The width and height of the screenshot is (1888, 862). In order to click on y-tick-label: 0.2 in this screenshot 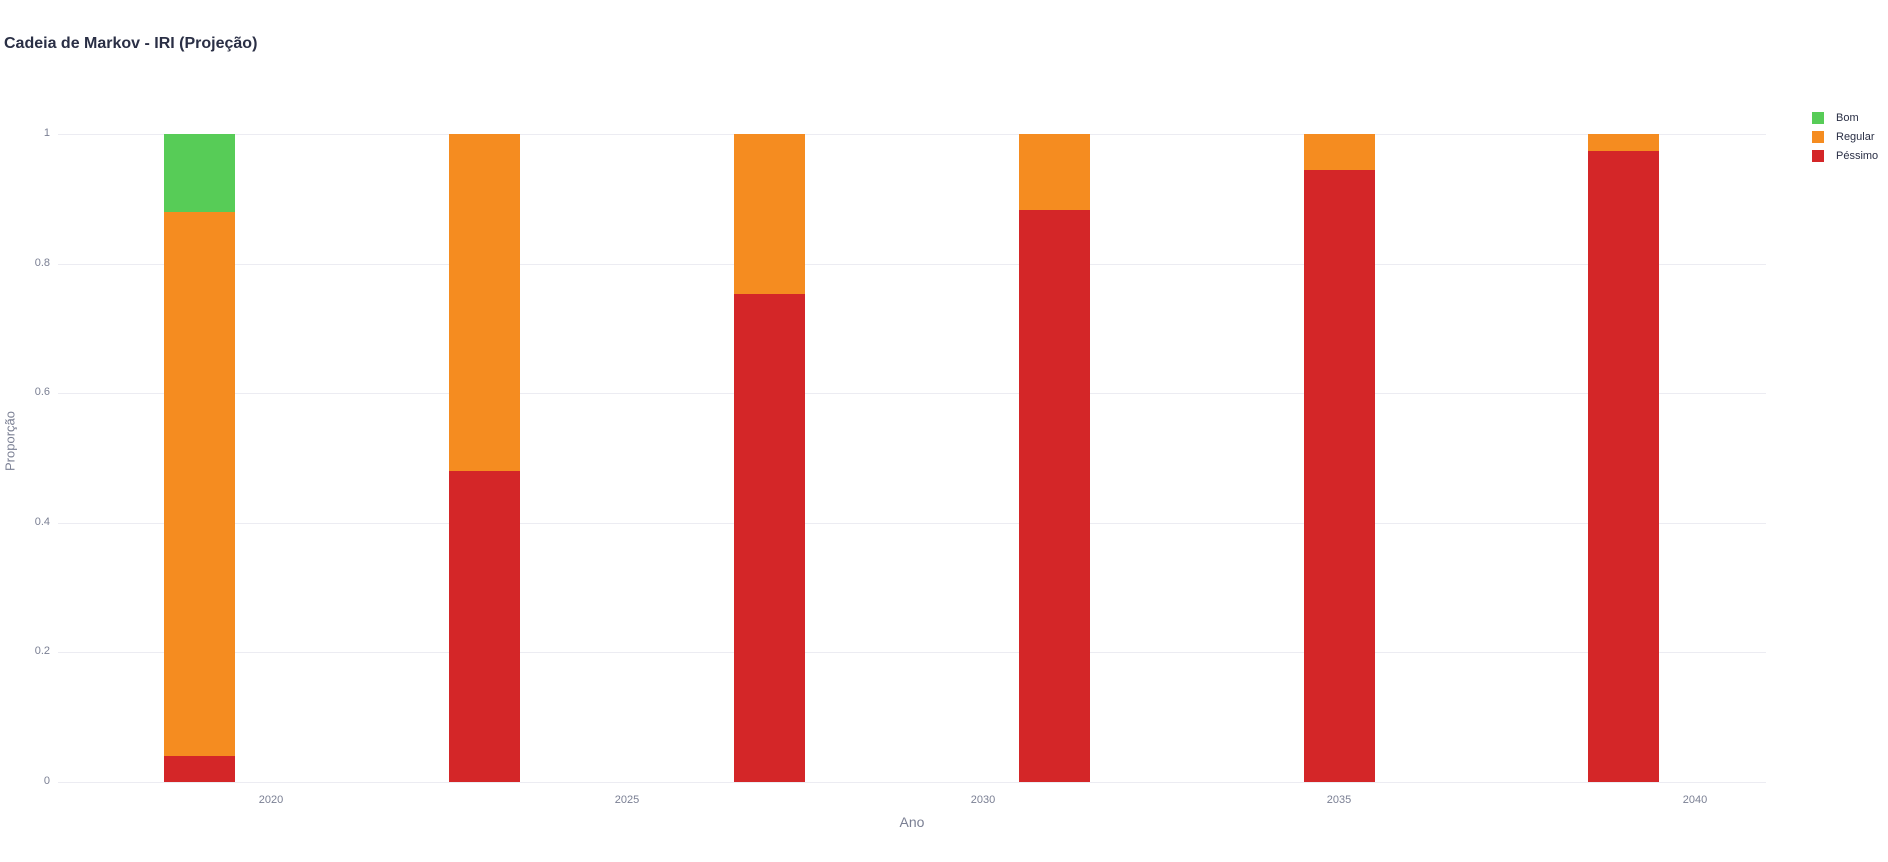, I will do `click(42, 651)`.